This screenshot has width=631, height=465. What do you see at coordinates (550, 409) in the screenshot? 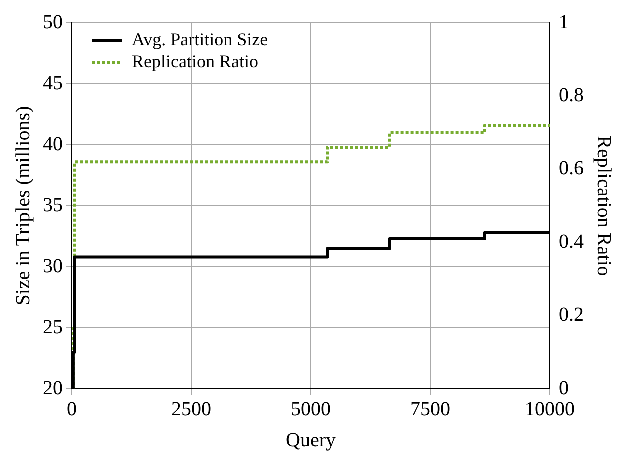
I see `x-tick-label: 10000` at bounding box center [550, 409].